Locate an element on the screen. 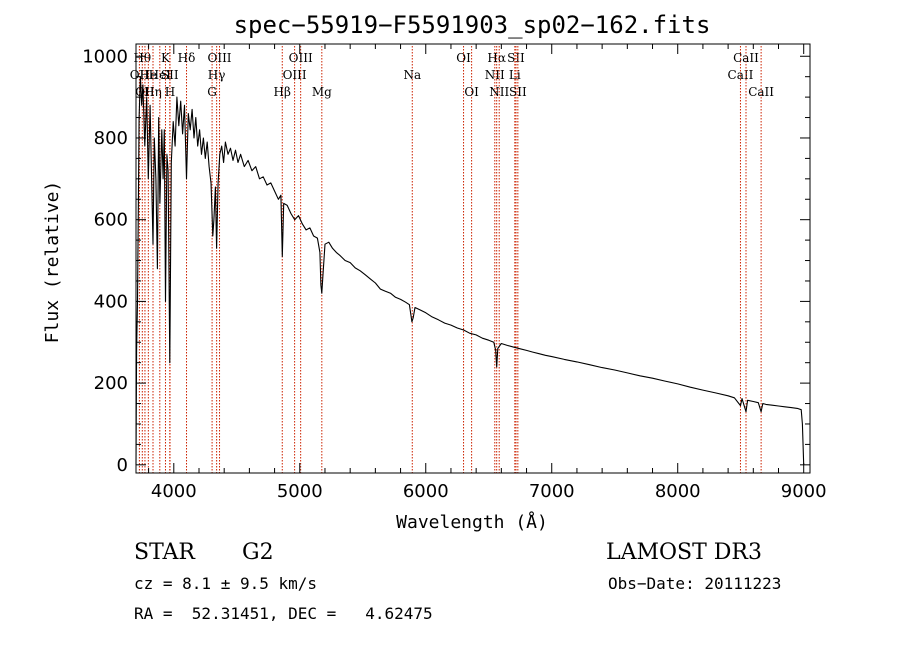  sky-coordinates: RA = 52.31451, DEC = 4.62475 is located at coordinates (283, 613).